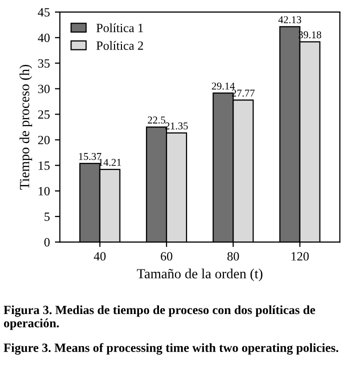 The height and width of the screenshot is (377, 350). Describe the element at coordinates (44, 89) in the screenshot. I see `y-tick-label: 30` at that location.